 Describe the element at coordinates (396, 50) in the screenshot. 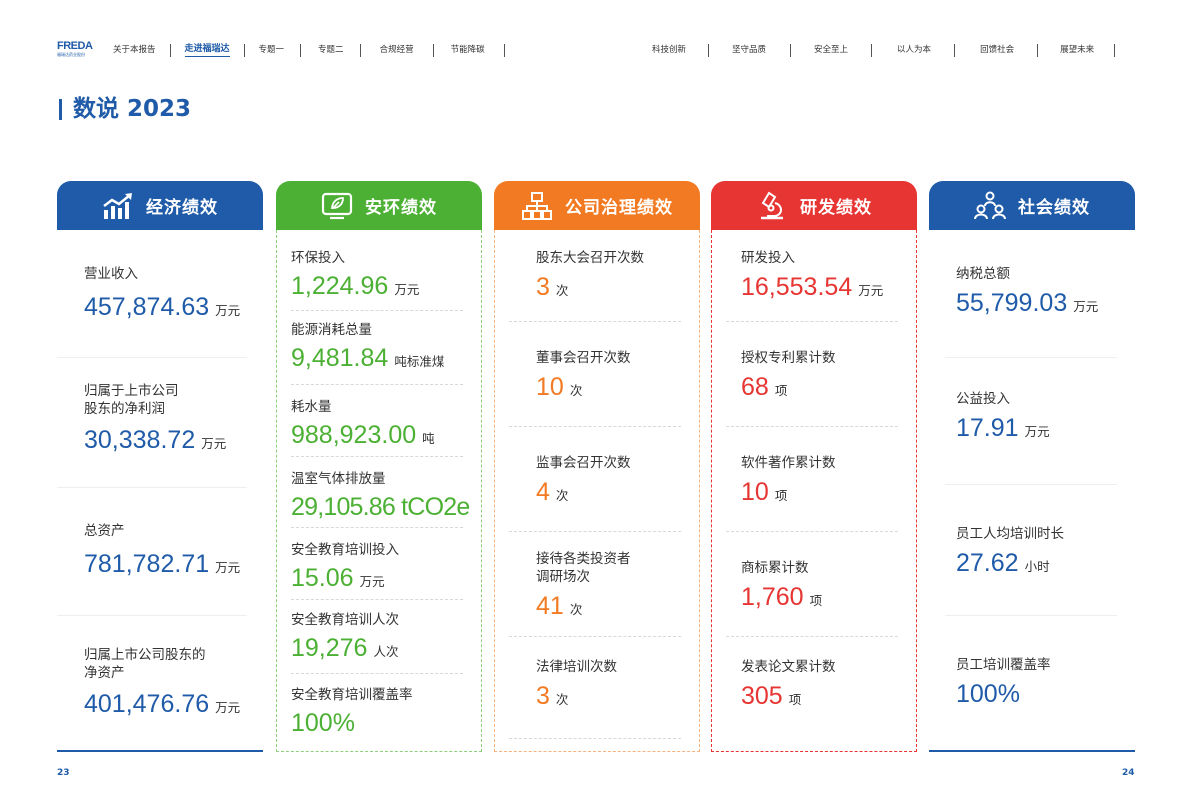

I see `nav-item-compliance: 合规经营` at that location.